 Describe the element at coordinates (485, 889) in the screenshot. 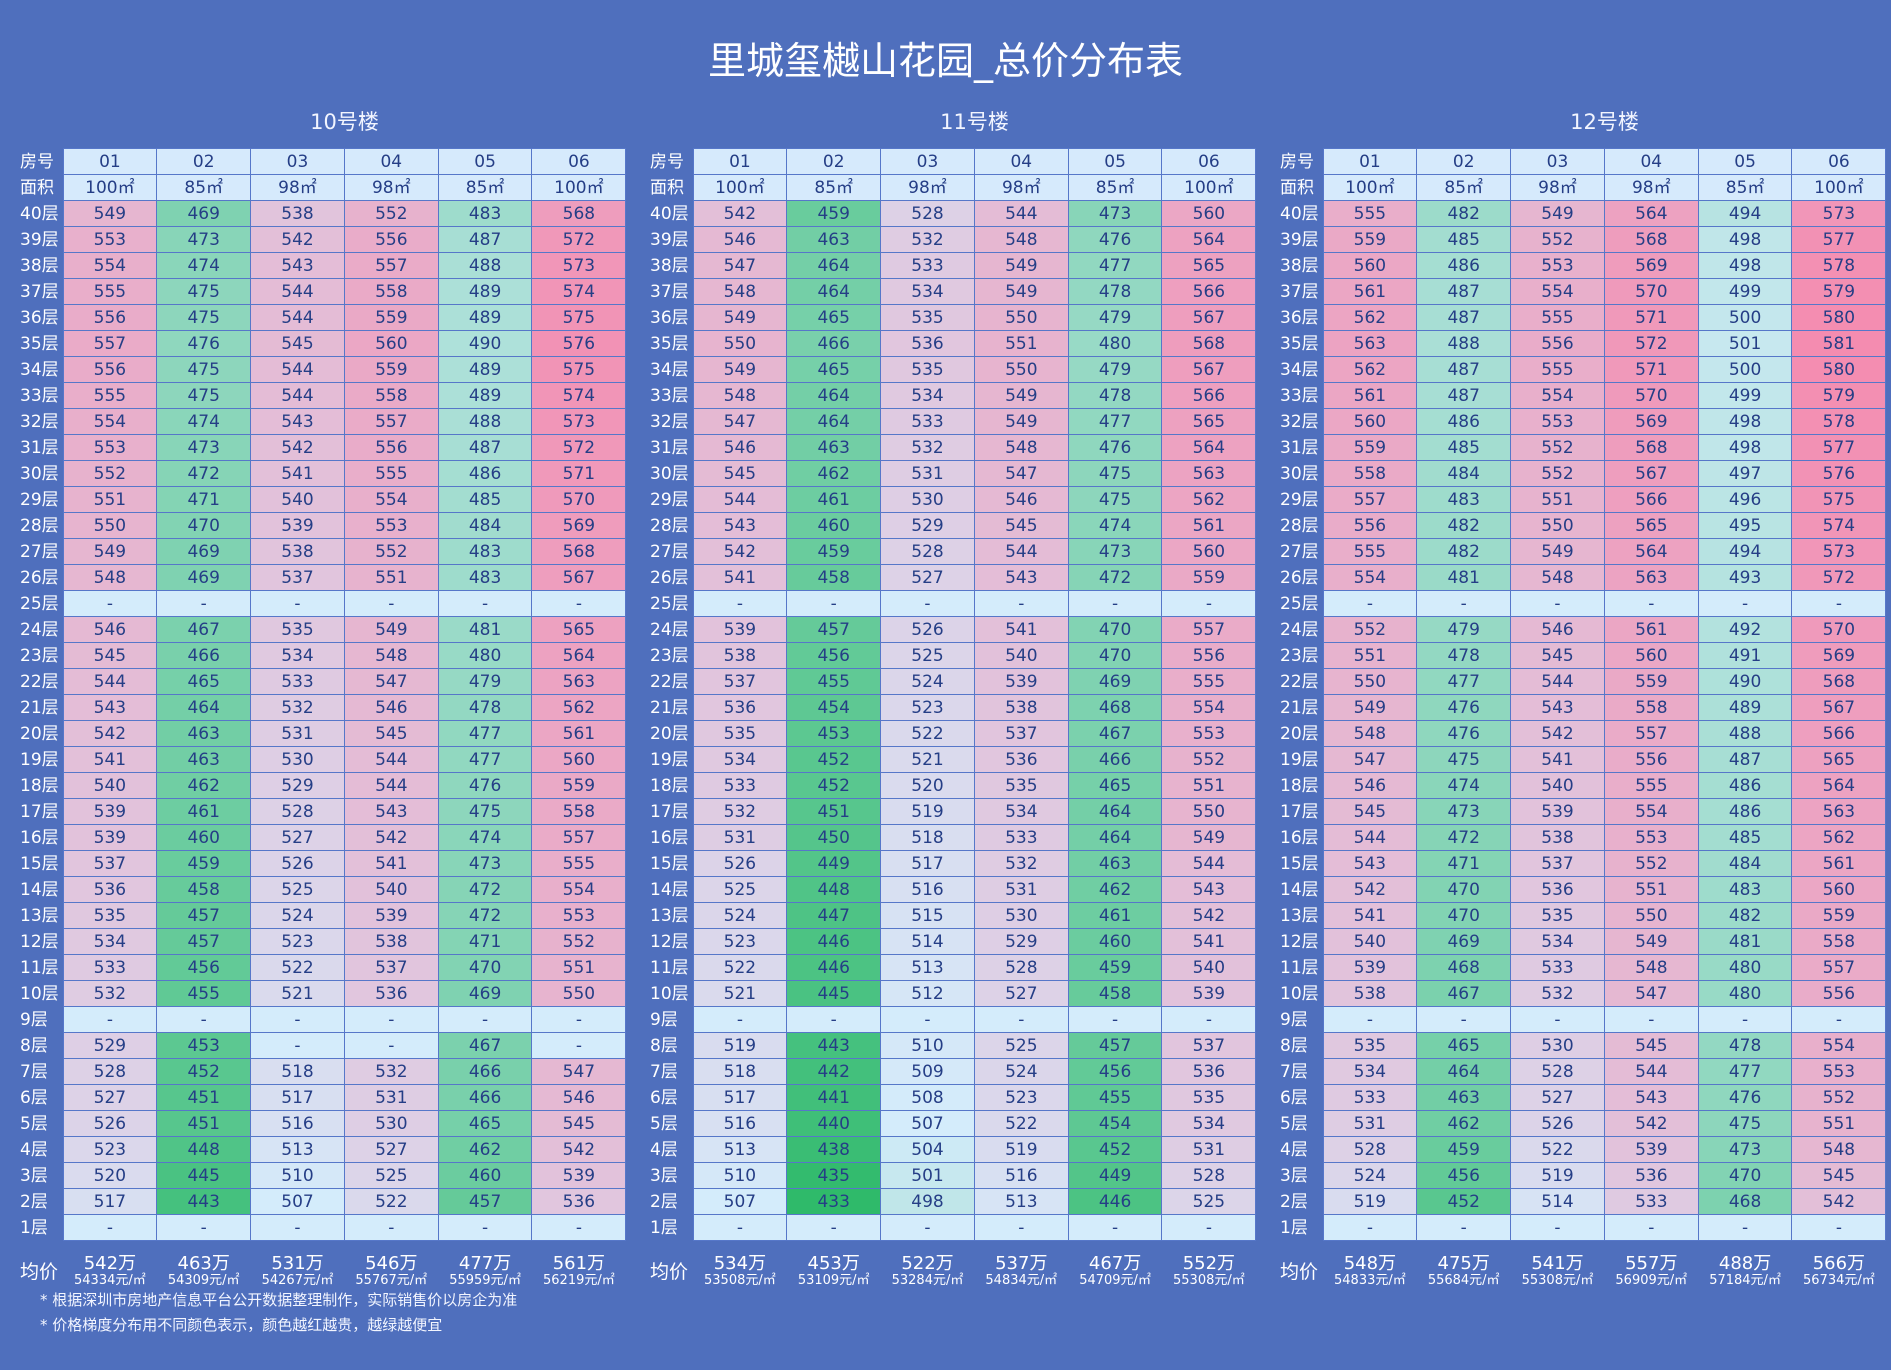

I see `price-cell: 472` at that location.